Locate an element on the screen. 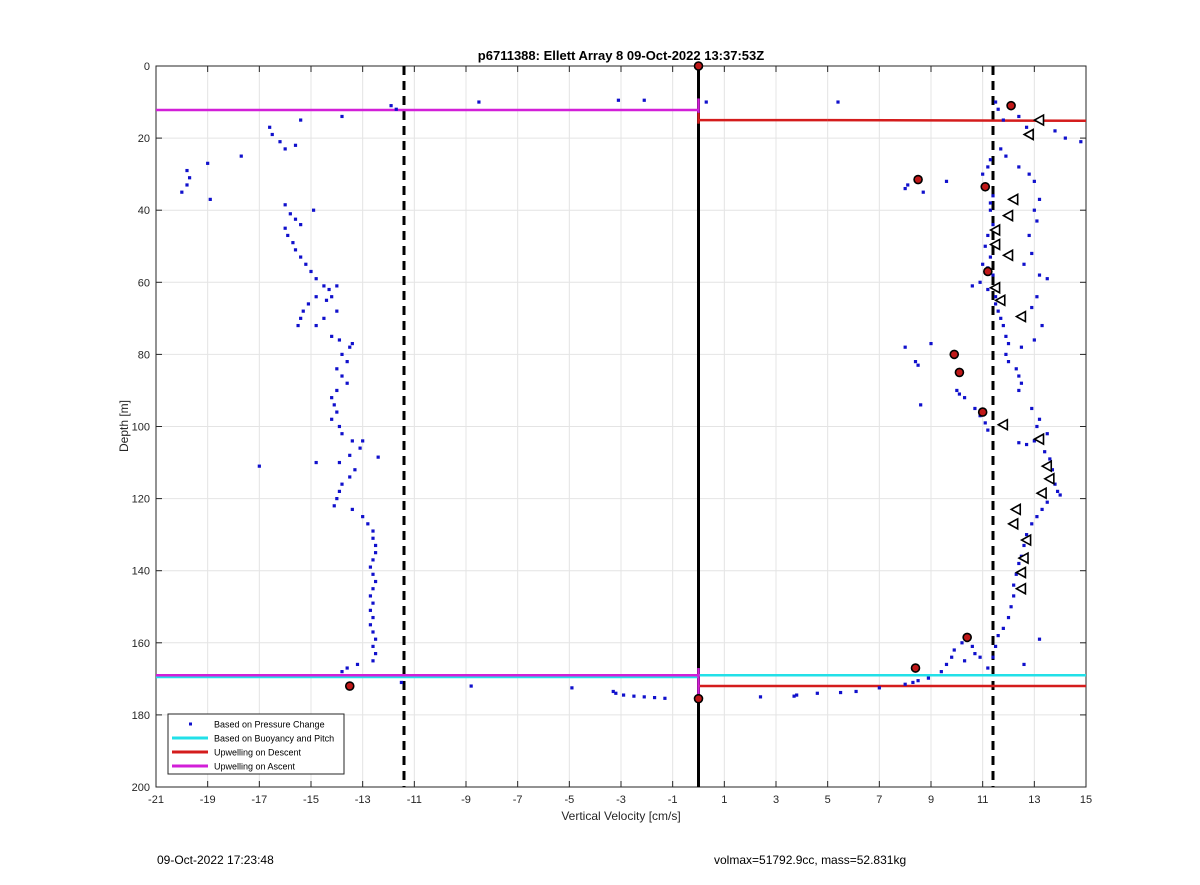  x-tick-label: 7 is located at coordinates (879, 800).